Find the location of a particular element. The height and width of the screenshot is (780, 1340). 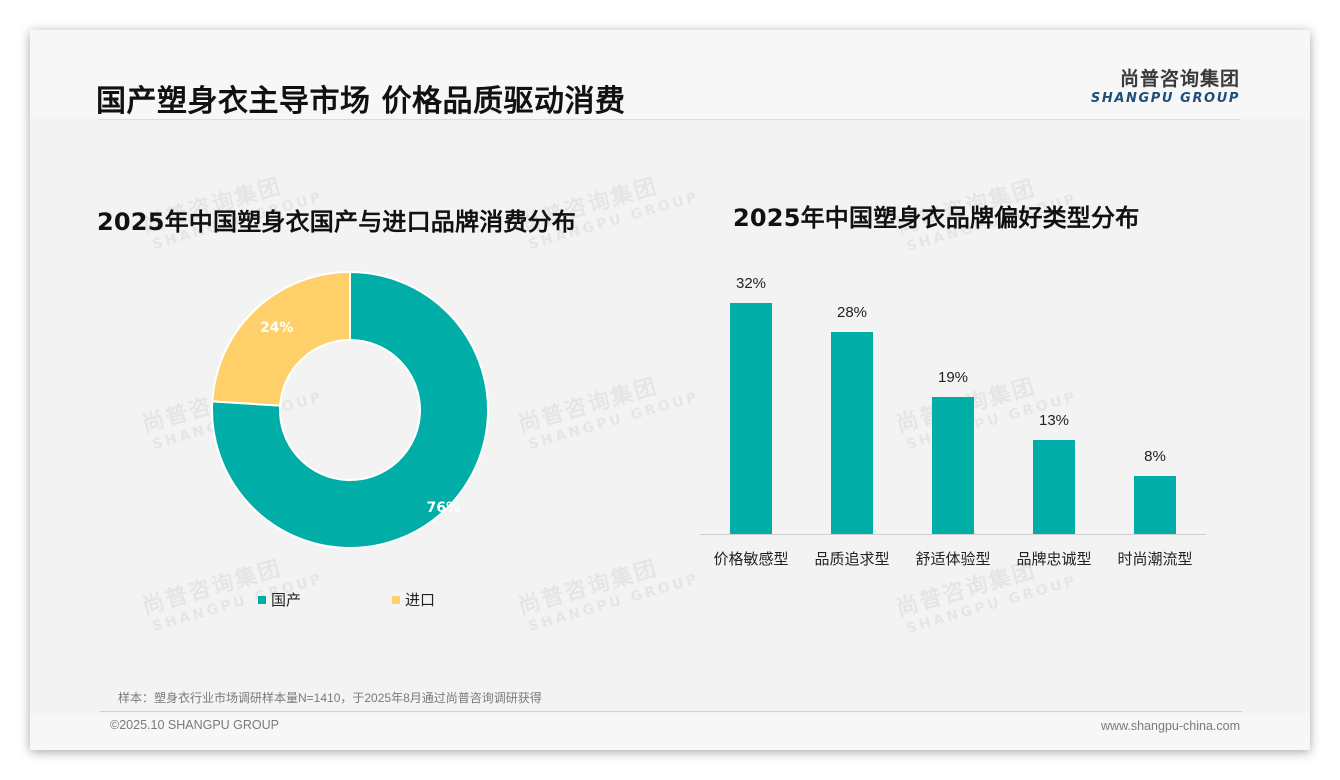

website-link: www.shangpu-china.com is located at coordinates (1170, 726).